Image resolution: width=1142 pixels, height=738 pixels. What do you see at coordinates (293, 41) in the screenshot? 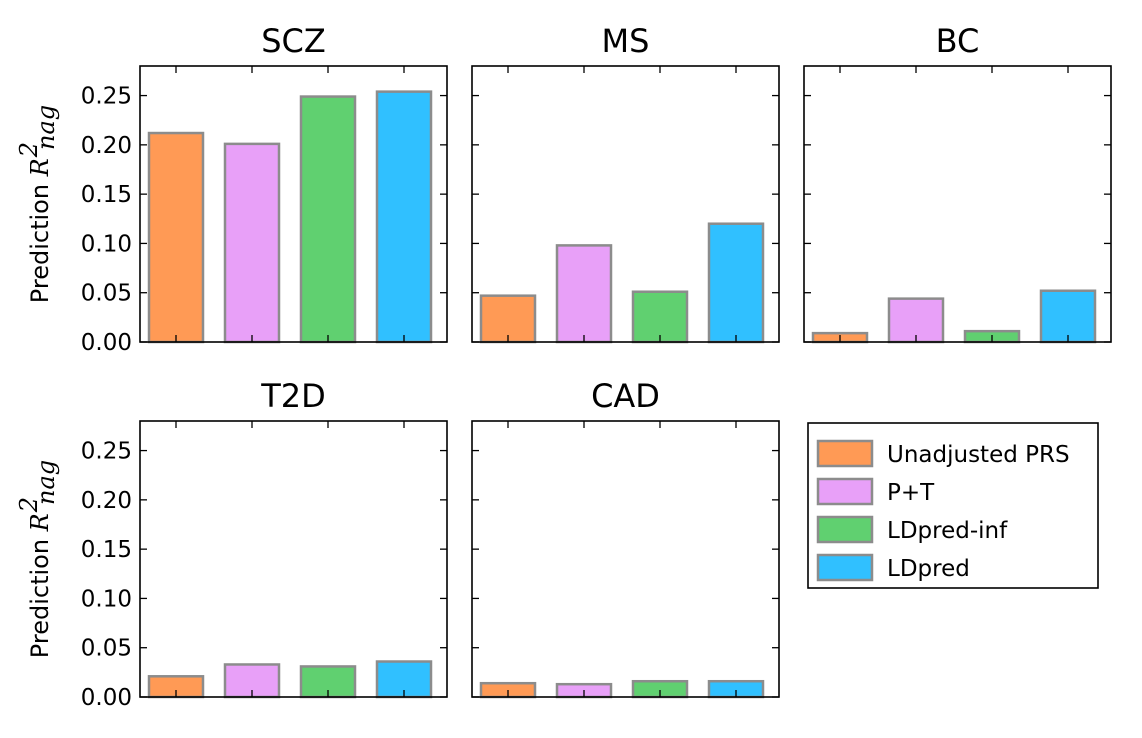
I see `panel-title: SCZ` at bounding box center [293, 41].